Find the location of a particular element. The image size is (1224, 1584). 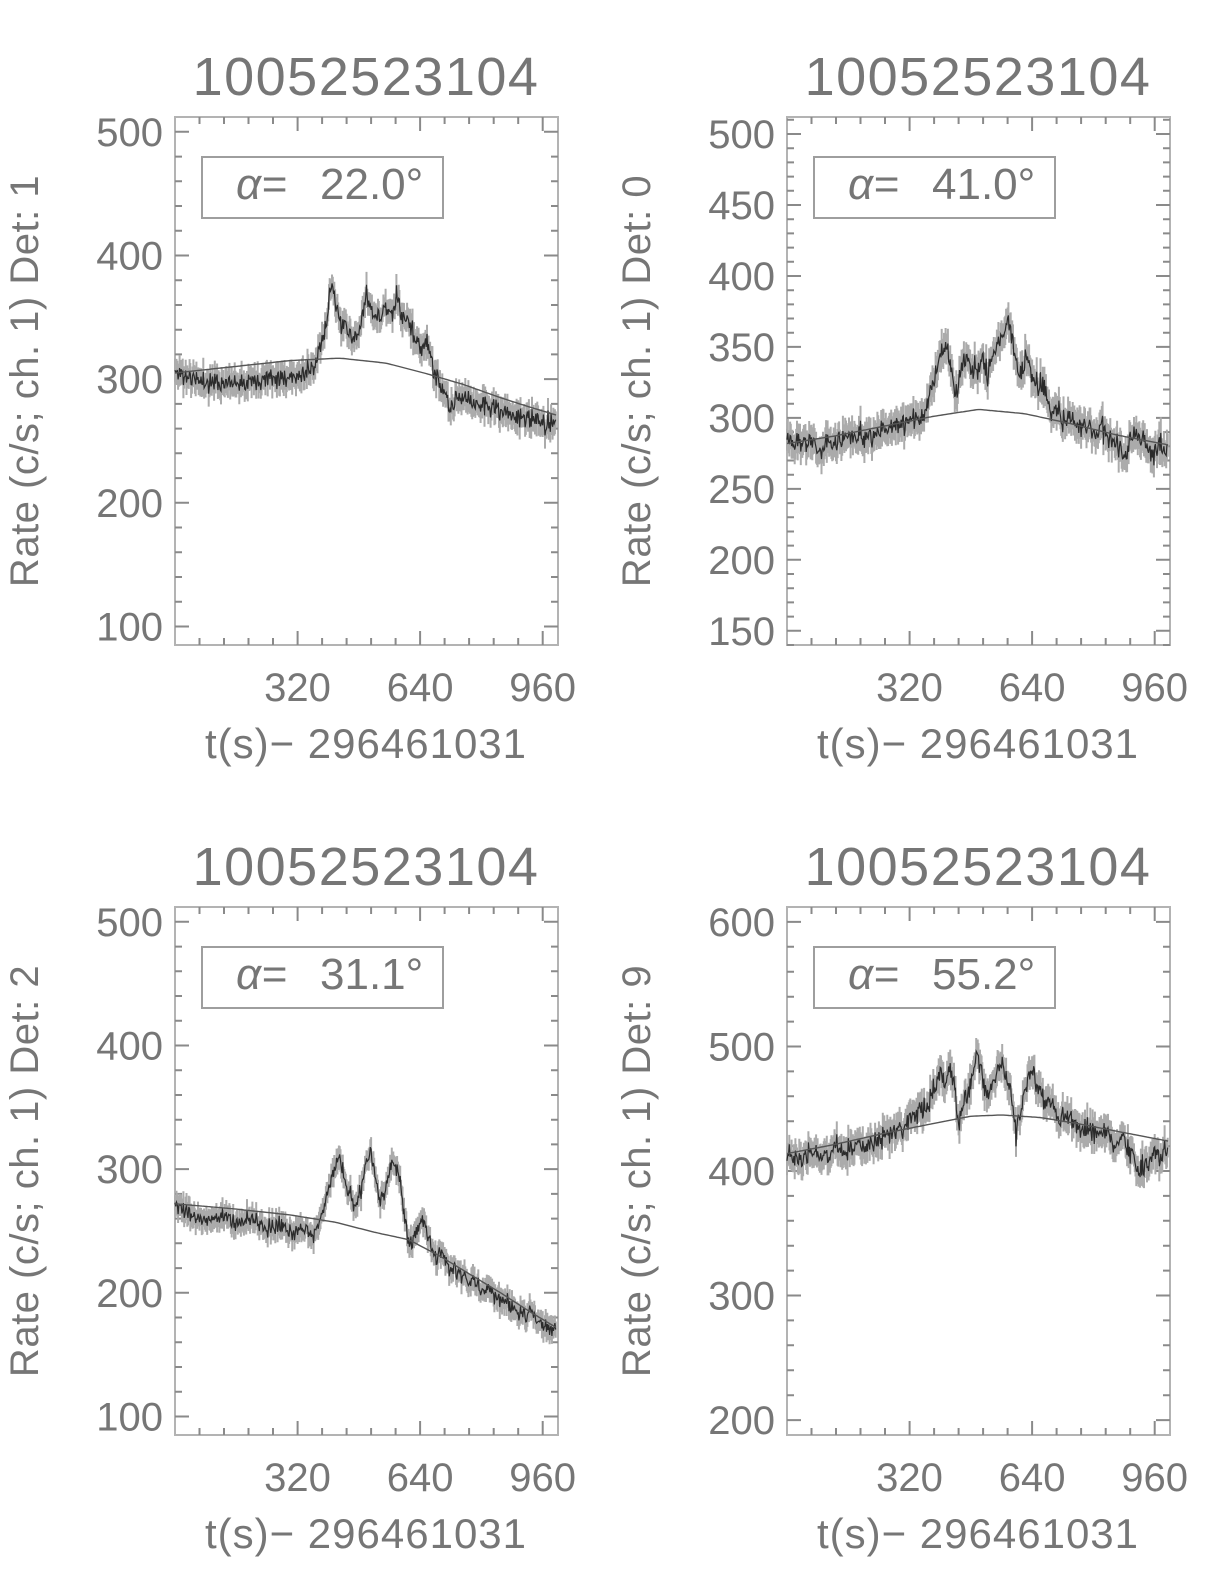

alpha-annotation: α= 41.0° is located at coordinates (941, 184).